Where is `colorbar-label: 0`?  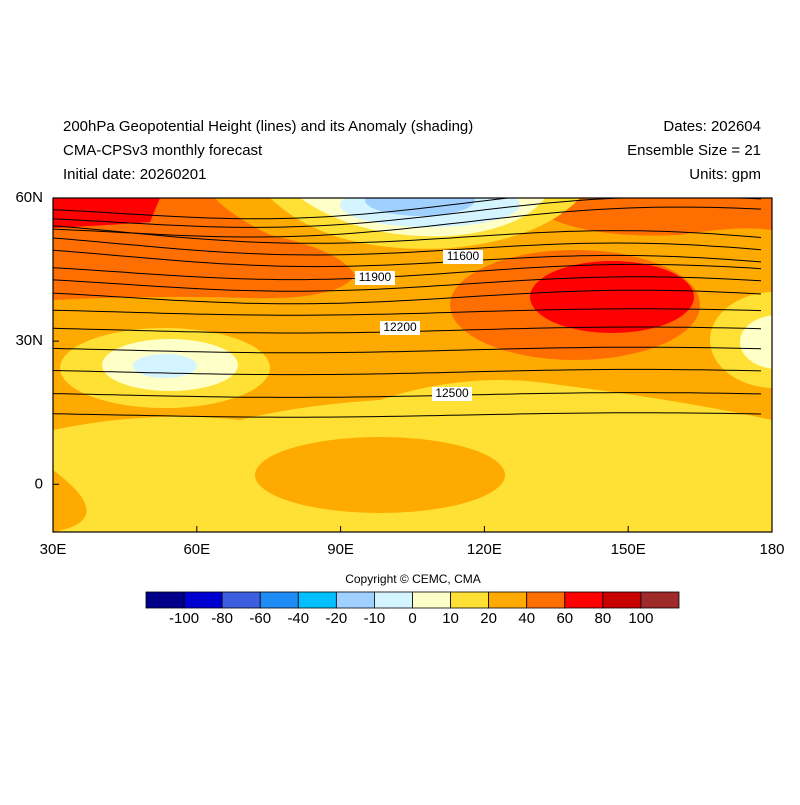
colorbar-label: 0 is located at coordinates (412, 618).